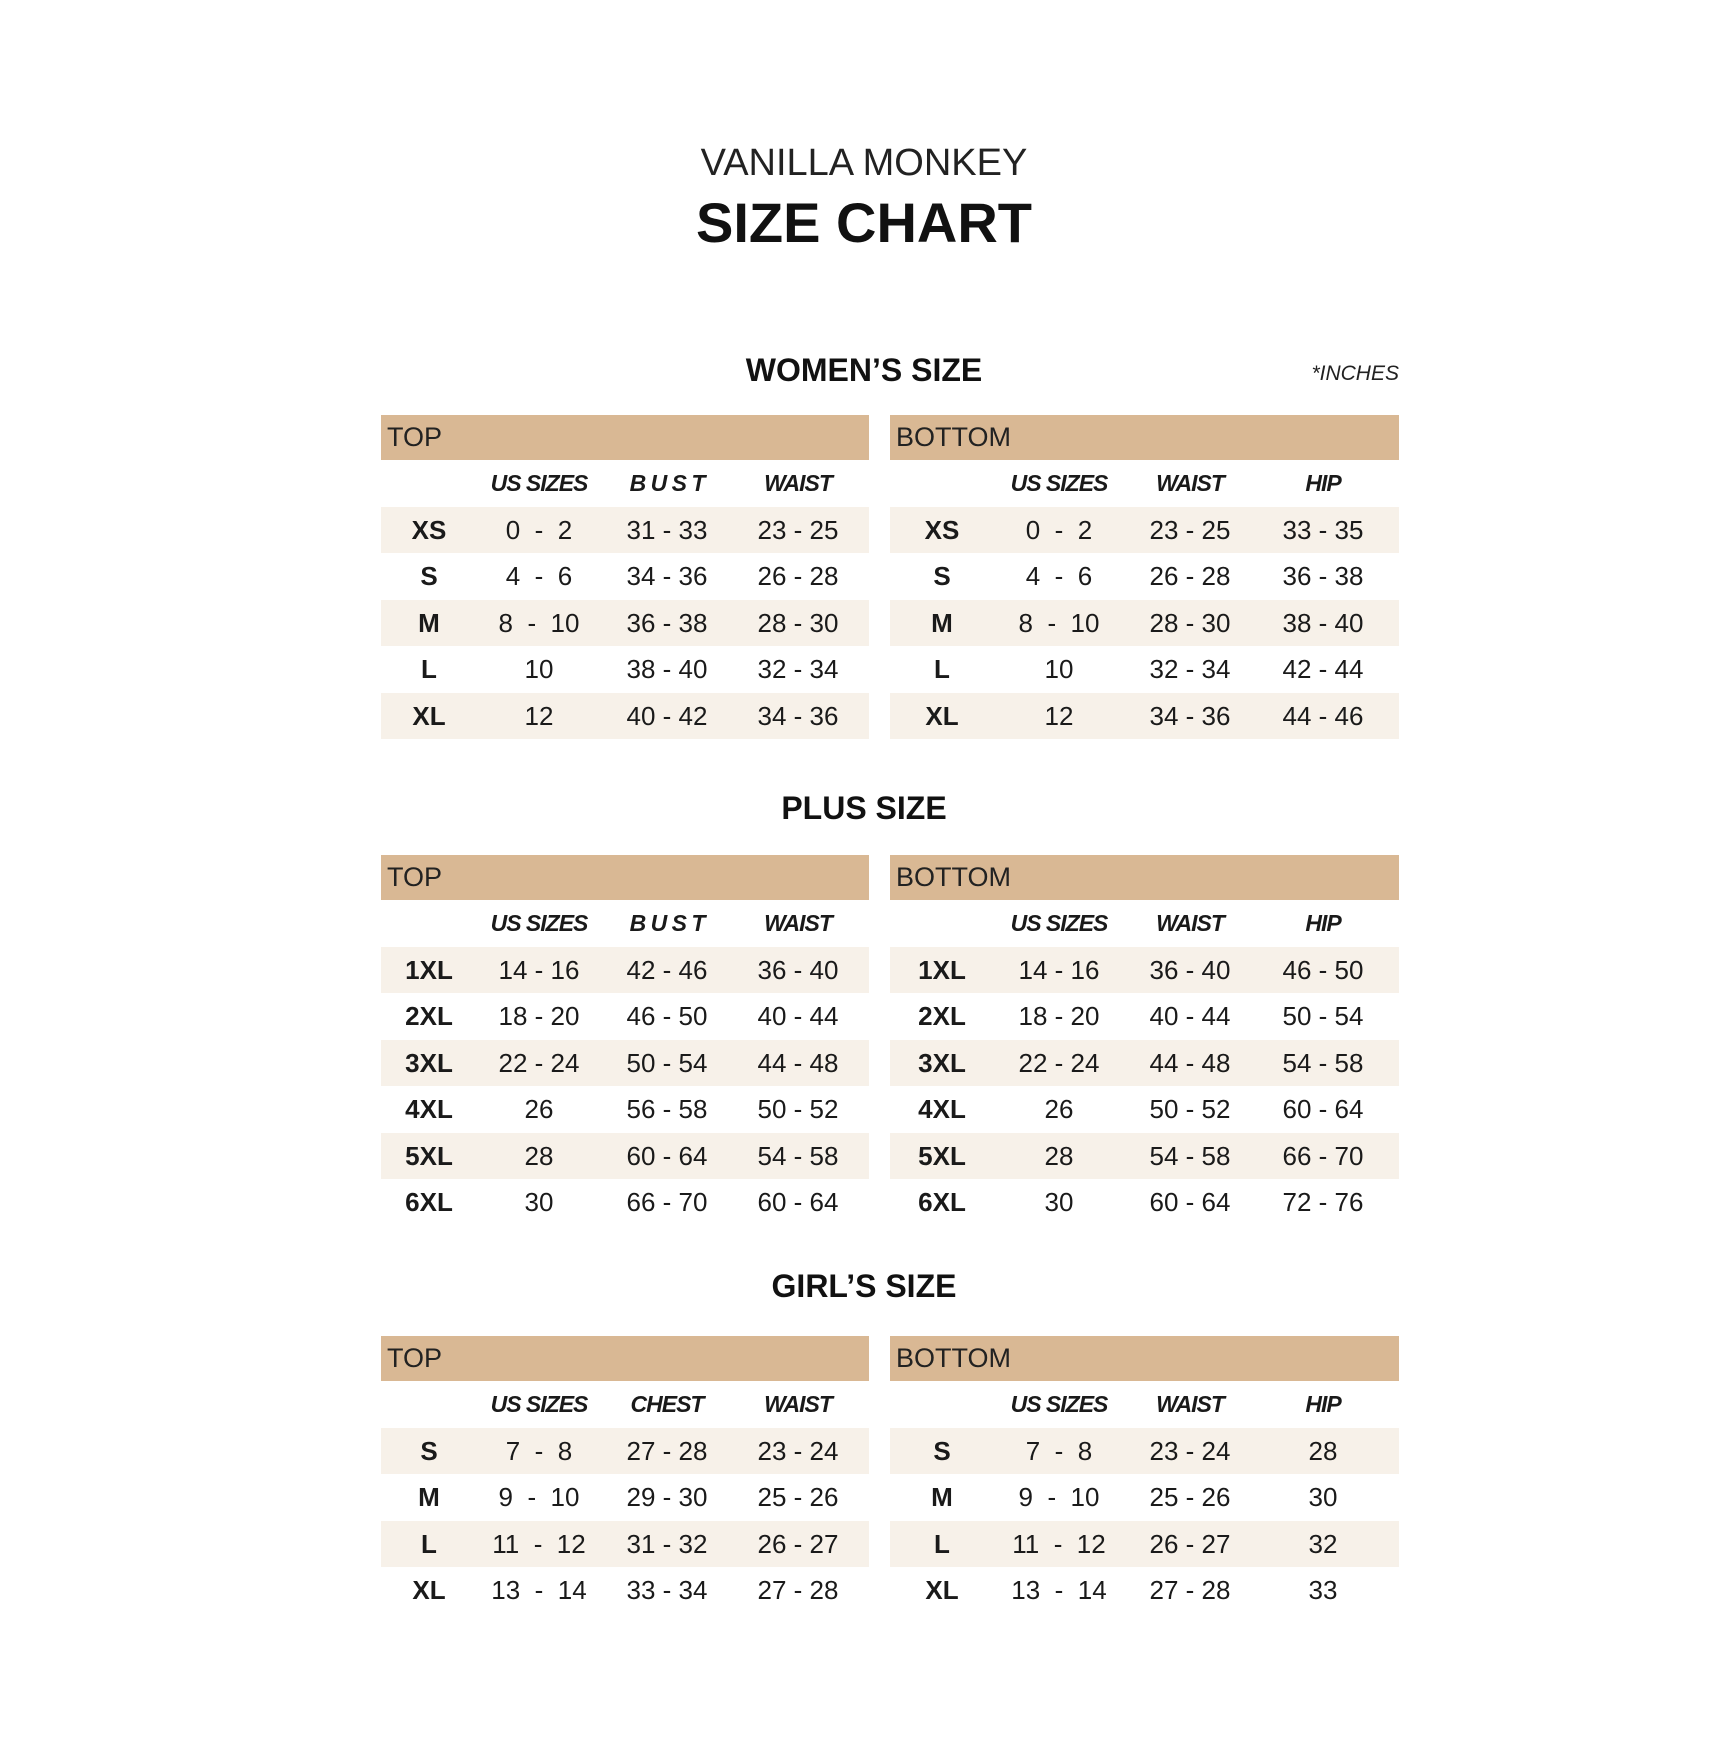  Describe the element at coordinates (667, 1497) in the screenshot. I see `measurement-cell: 29 - 30` at that location.